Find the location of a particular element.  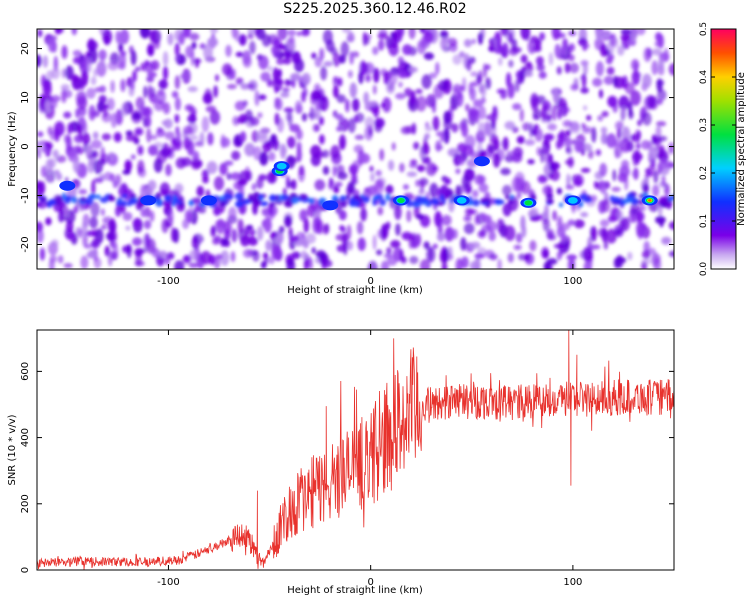

snr-y-tick-label: 600 is located at coordinates (25, 371).